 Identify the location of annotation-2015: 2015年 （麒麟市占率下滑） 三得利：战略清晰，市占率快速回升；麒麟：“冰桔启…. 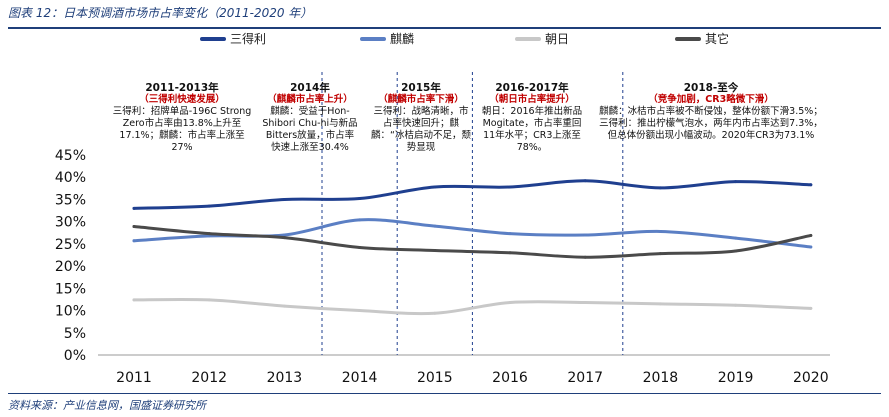
(421, 118).